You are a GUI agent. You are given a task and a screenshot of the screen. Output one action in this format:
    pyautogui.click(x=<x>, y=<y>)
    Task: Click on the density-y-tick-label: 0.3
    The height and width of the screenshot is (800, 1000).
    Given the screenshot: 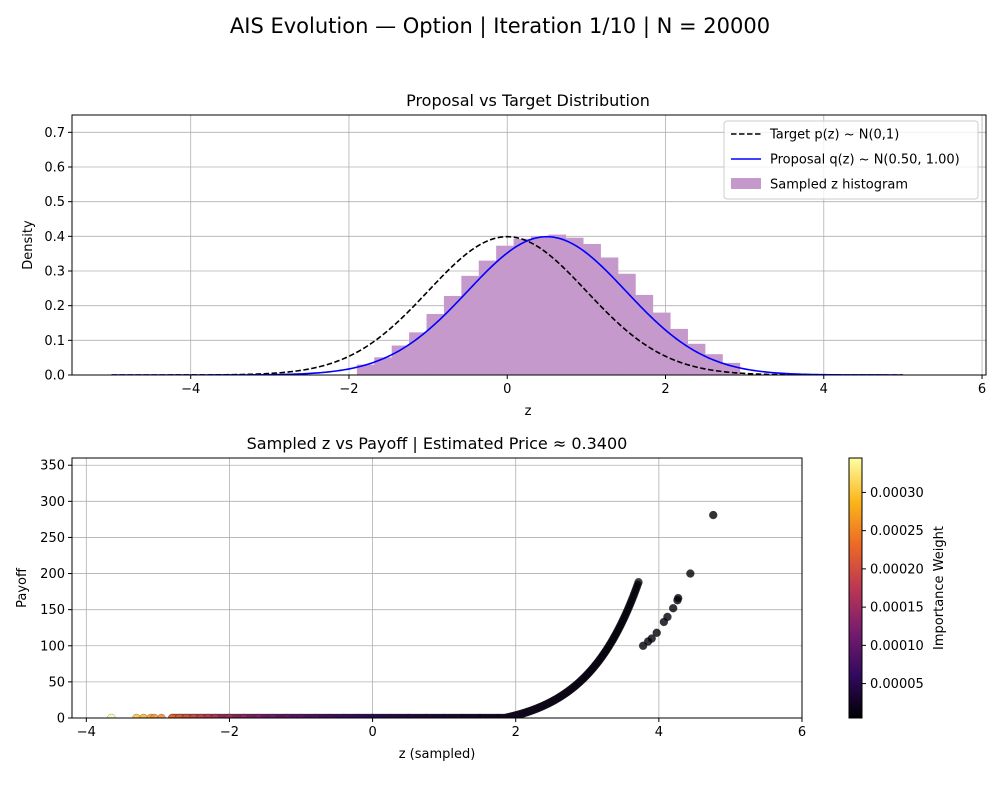 What is the action you would take?
    pyautogui.click(x=54, y=272)
    